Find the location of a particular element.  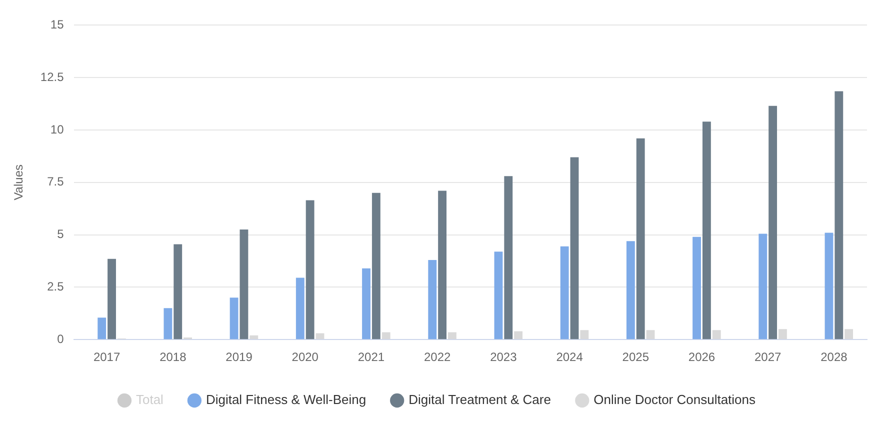

legend-label: Online Doctor Consultations is located at coordinates (675, 400).